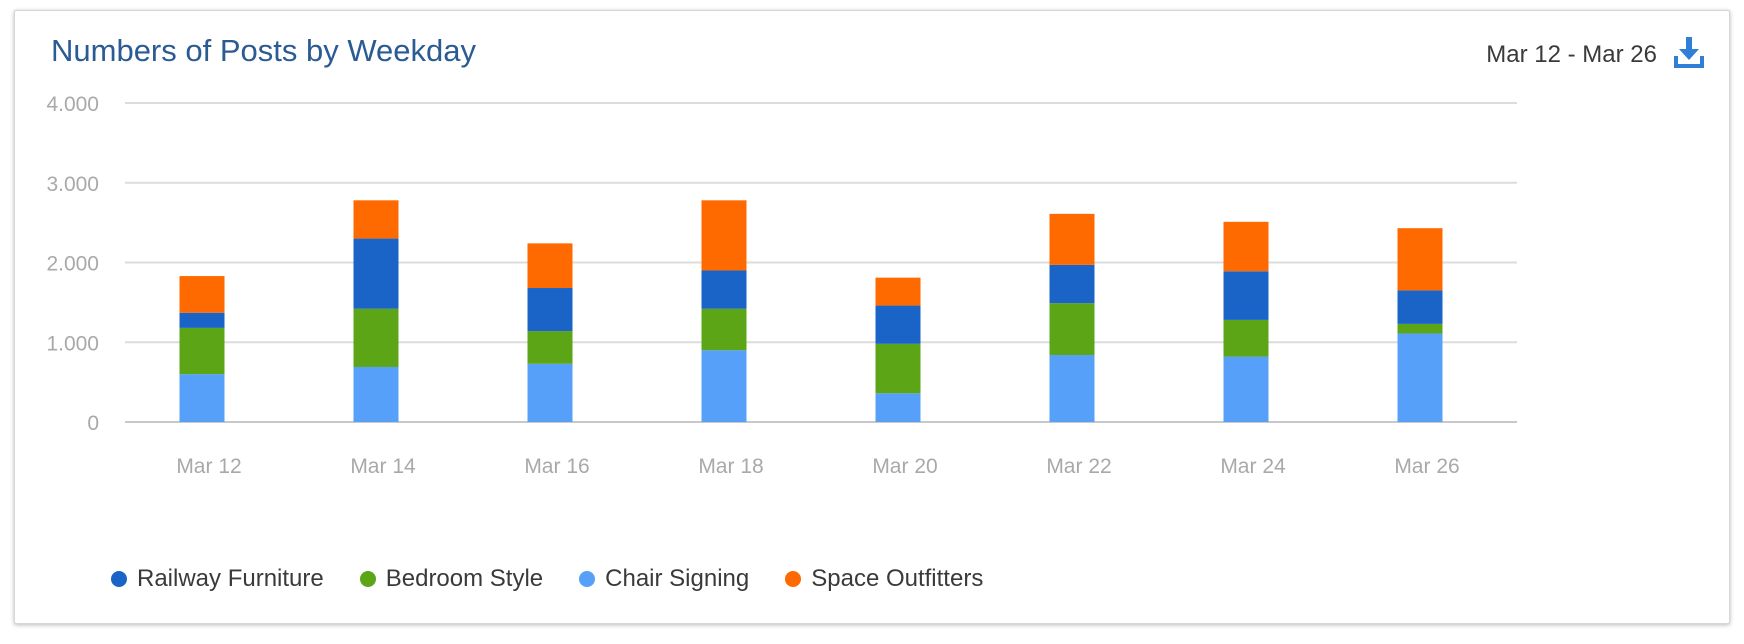 The height and width of the screenshot is (644, 1744). What do you see at coordinates (72, 264) in the screenshot?
I see `y-tick-label: 2.000` at bounding box center [72, 264].